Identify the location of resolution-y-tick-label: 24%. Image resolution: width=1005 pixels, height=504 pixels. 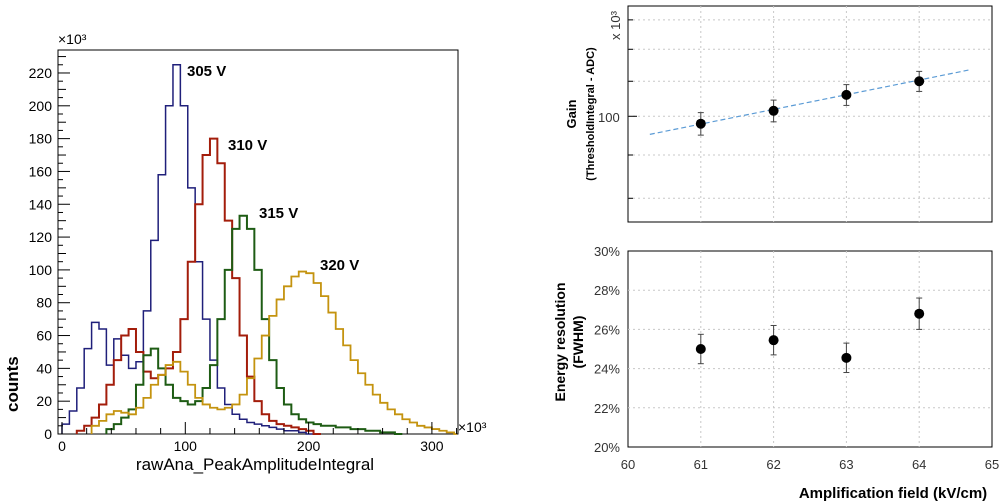
(607, 369).